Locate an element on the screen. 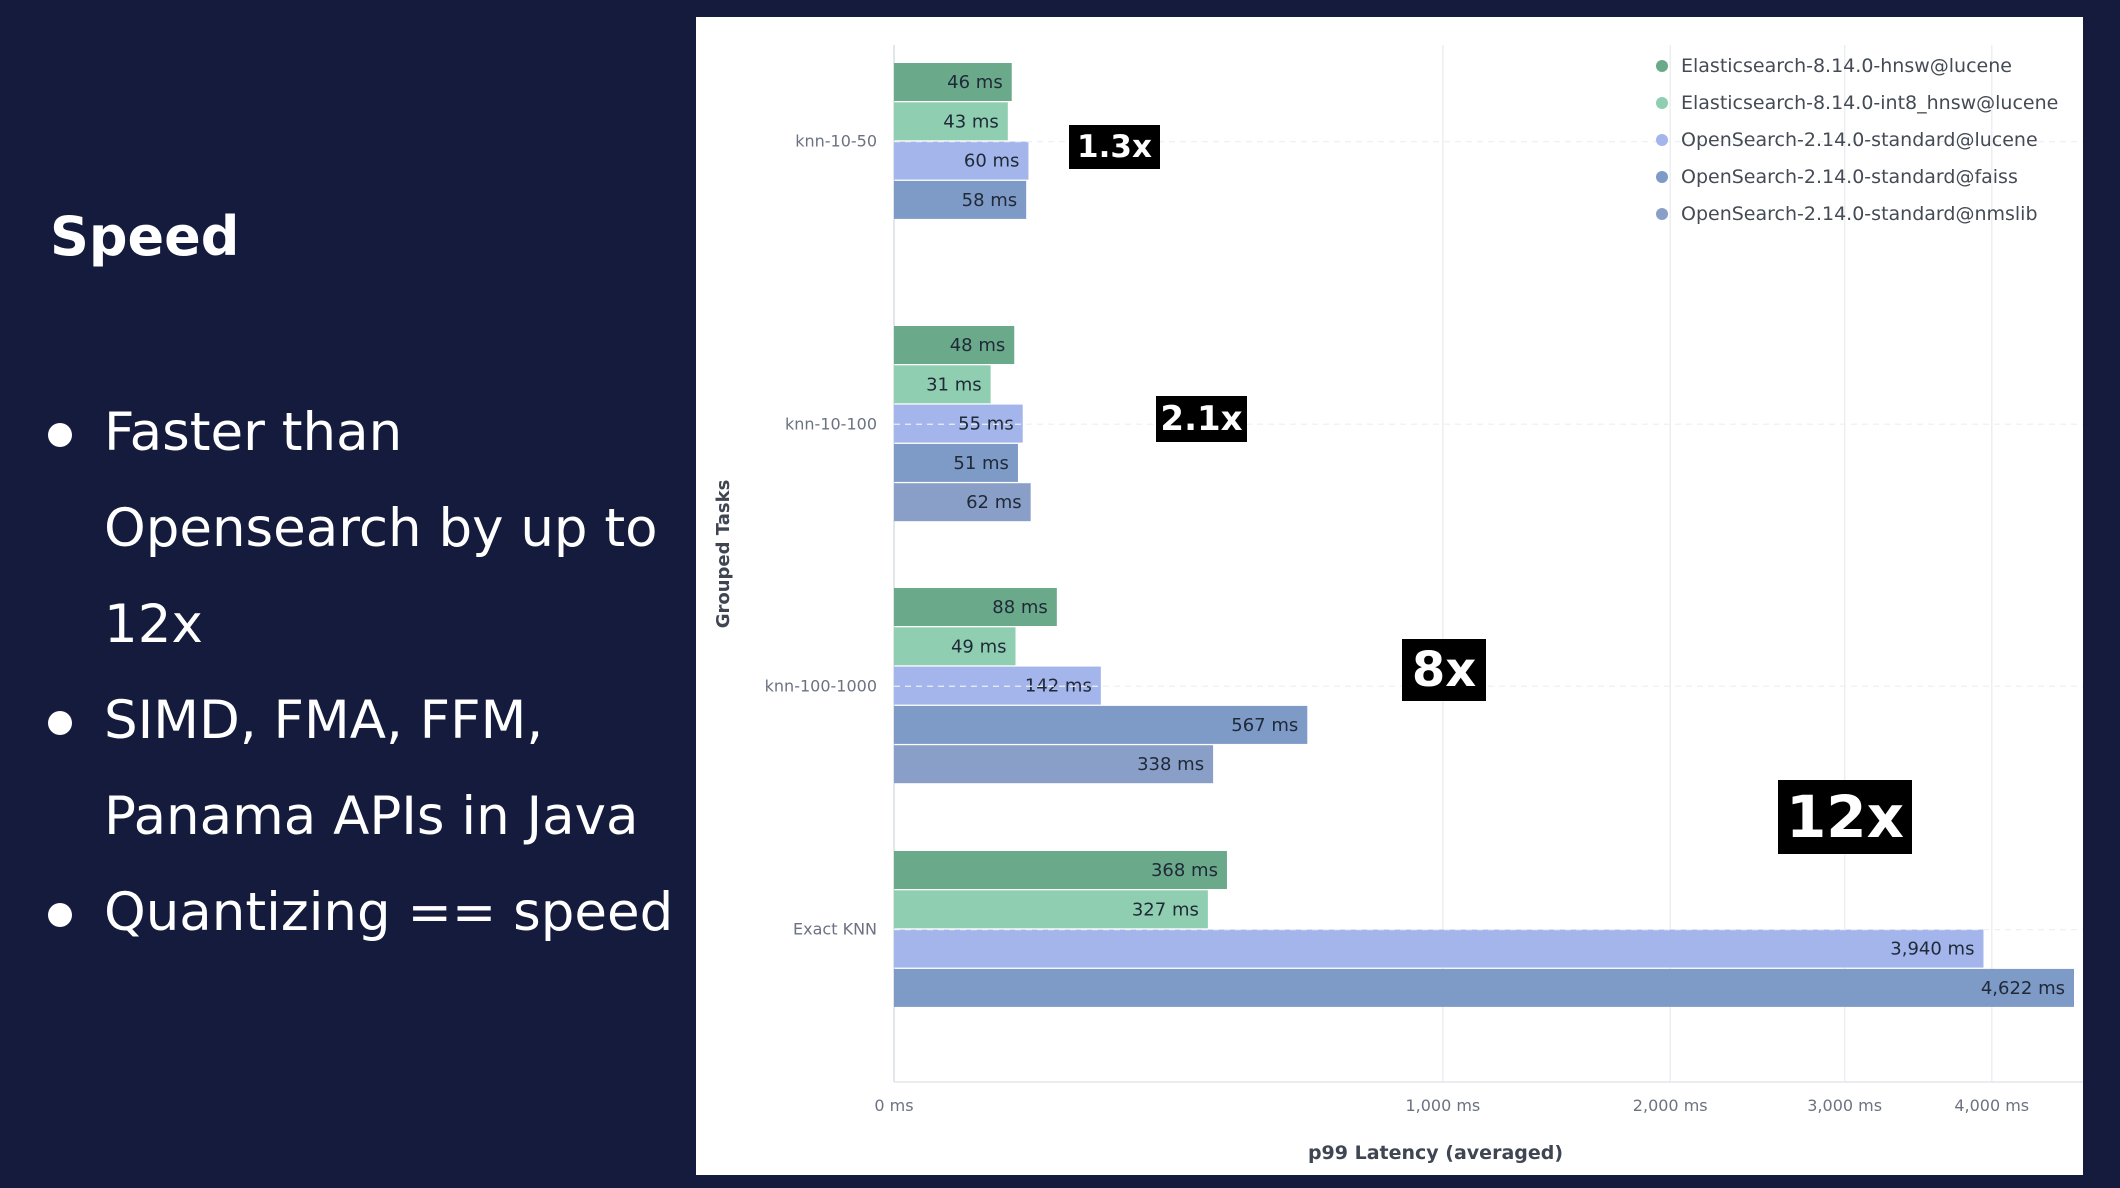  x-tick-label: 3,000 ms is located at coordinates (1844, 1105).